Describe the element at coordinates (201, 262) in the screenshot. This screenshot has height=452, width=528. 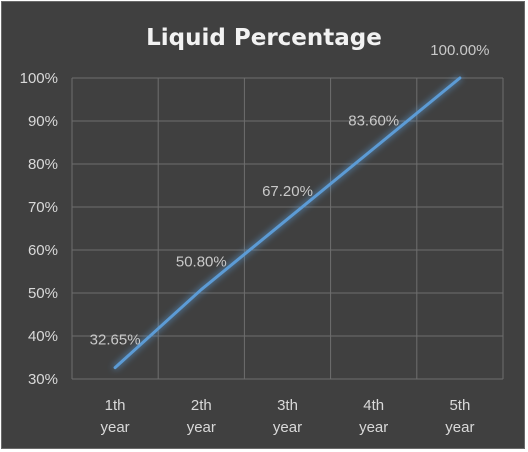
I see `data-label: 50.80%` at that location.